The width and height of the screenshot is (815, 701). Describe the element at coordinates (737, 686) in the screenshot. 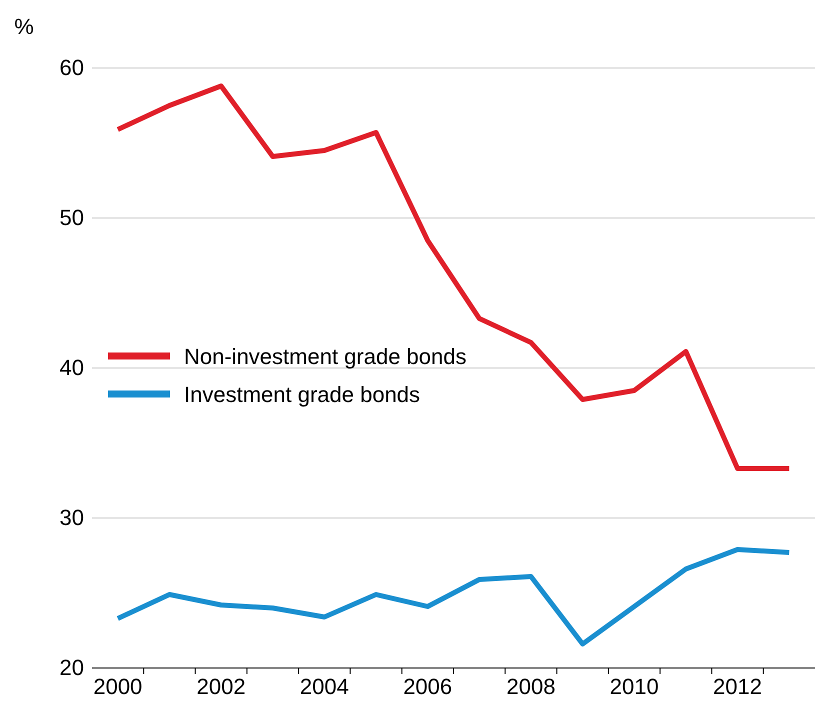

I see `x-tick-label: 2012` at that location.